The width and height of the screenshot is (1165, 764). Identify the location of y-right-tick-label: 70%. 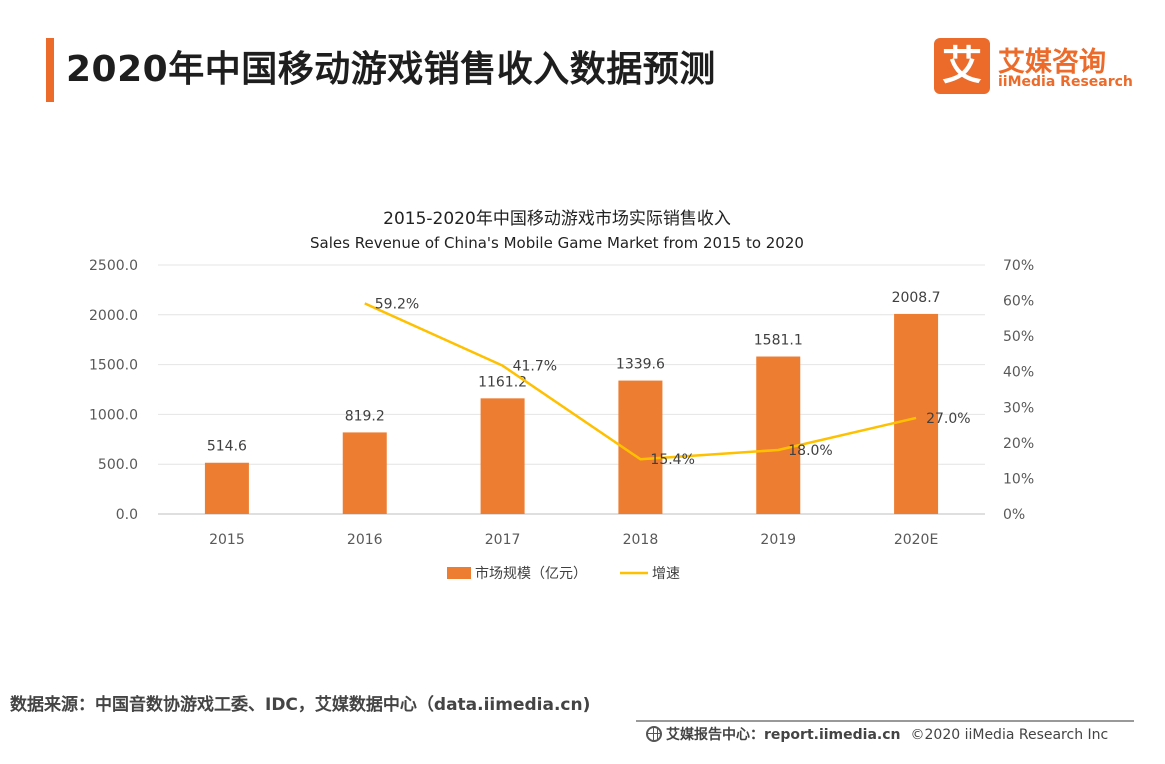
(1018, 266).